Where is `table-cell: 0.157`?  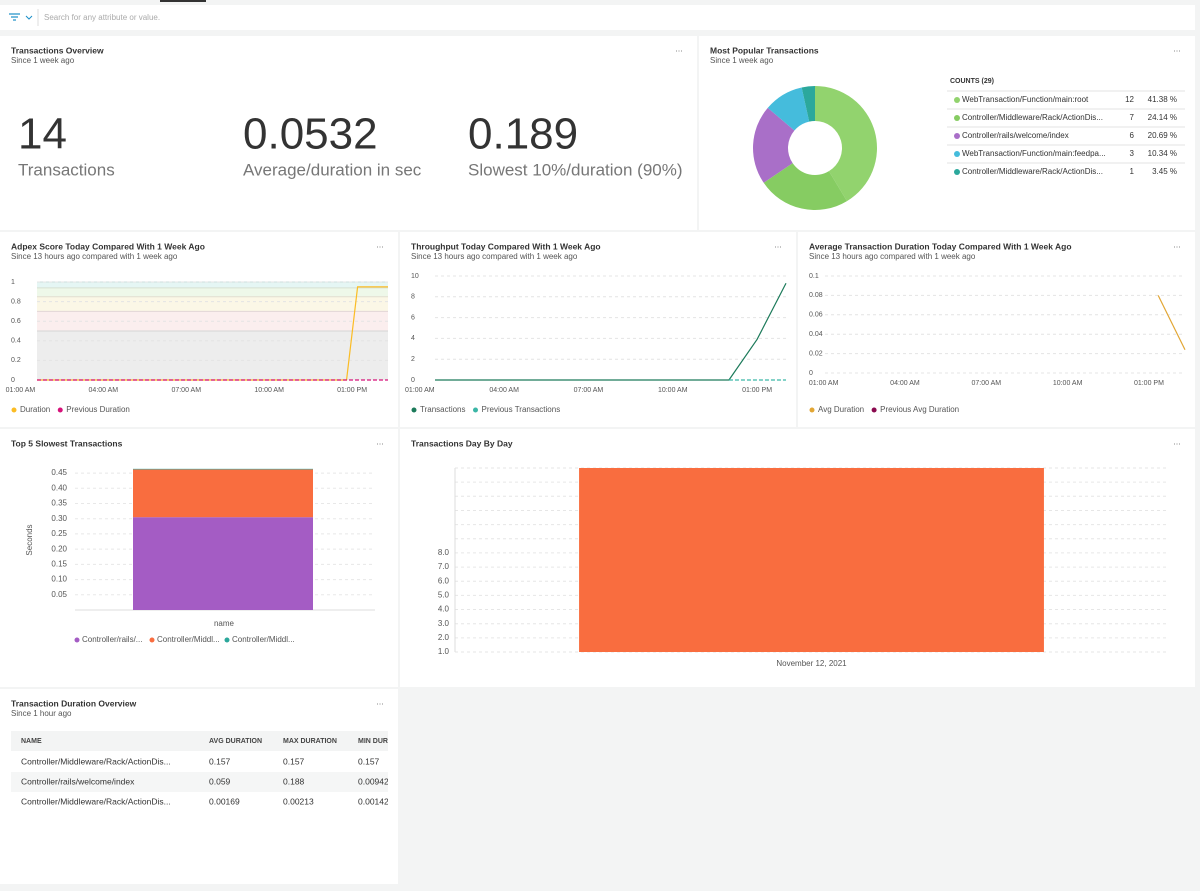 table-cell: 0.157 is located at coordinates (294, 761).